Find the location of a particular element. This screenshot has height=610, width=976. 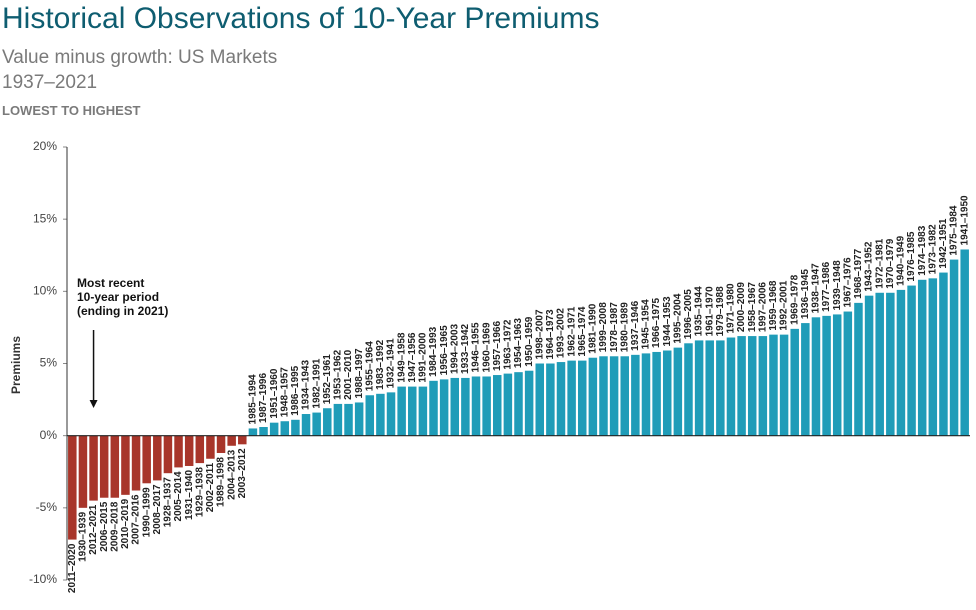

y-tick-label: 0% is located at coordinates (49, 435).